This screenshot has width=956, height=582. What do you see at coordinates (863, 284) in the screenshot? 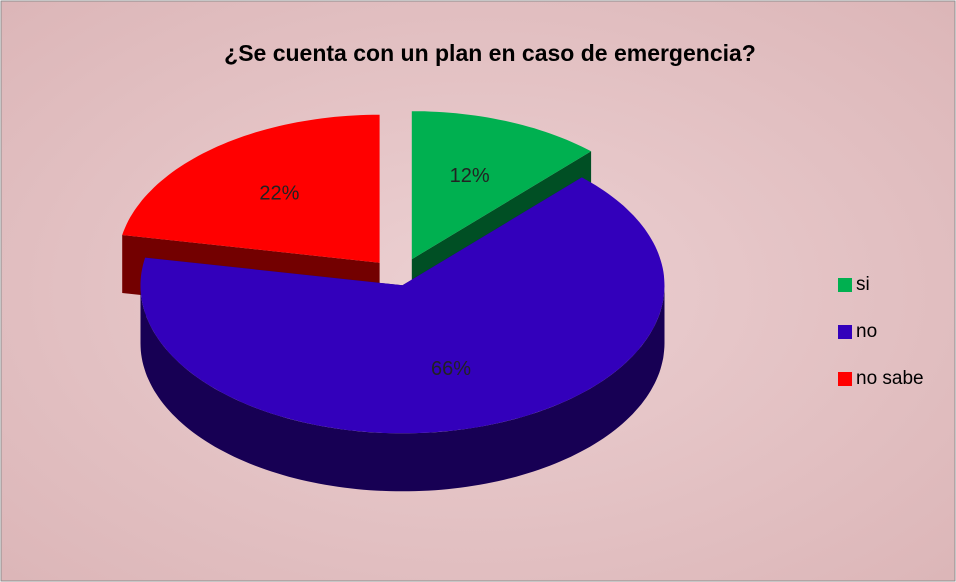
I see `legend-label: si` at bounding box center [863, 284].